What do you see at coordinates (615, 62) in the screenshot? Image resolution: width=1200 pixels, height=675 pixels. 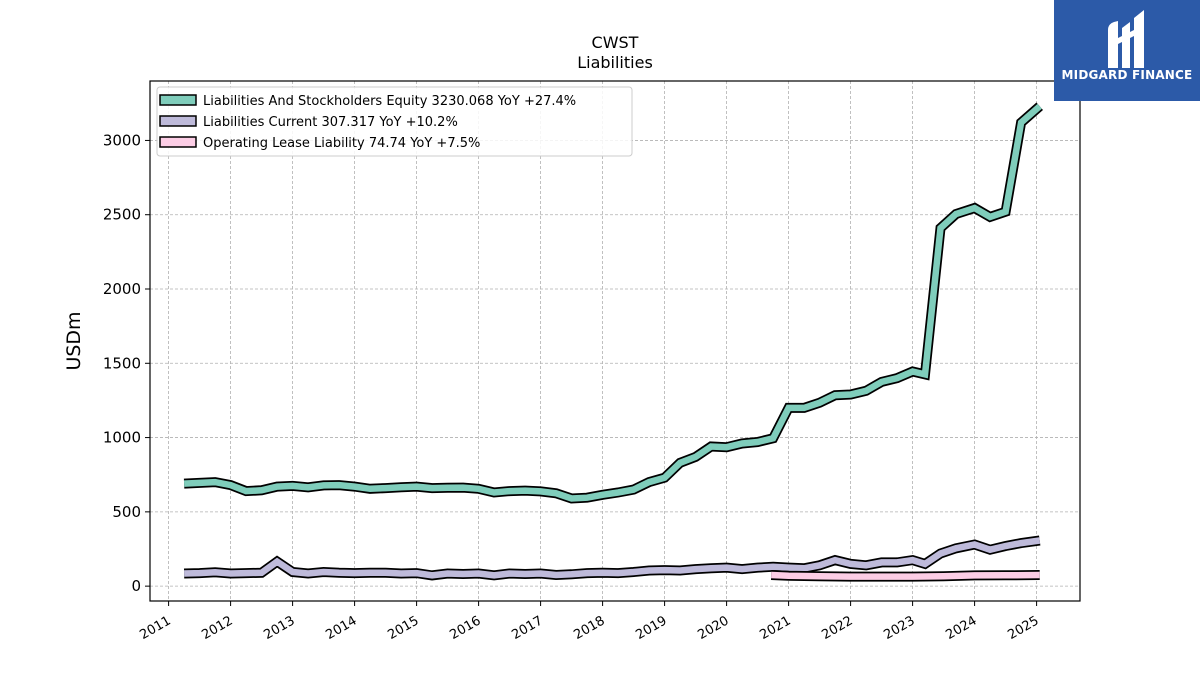 I see `chart-subtitle: Liabilities` at bounding box center [615, 62].